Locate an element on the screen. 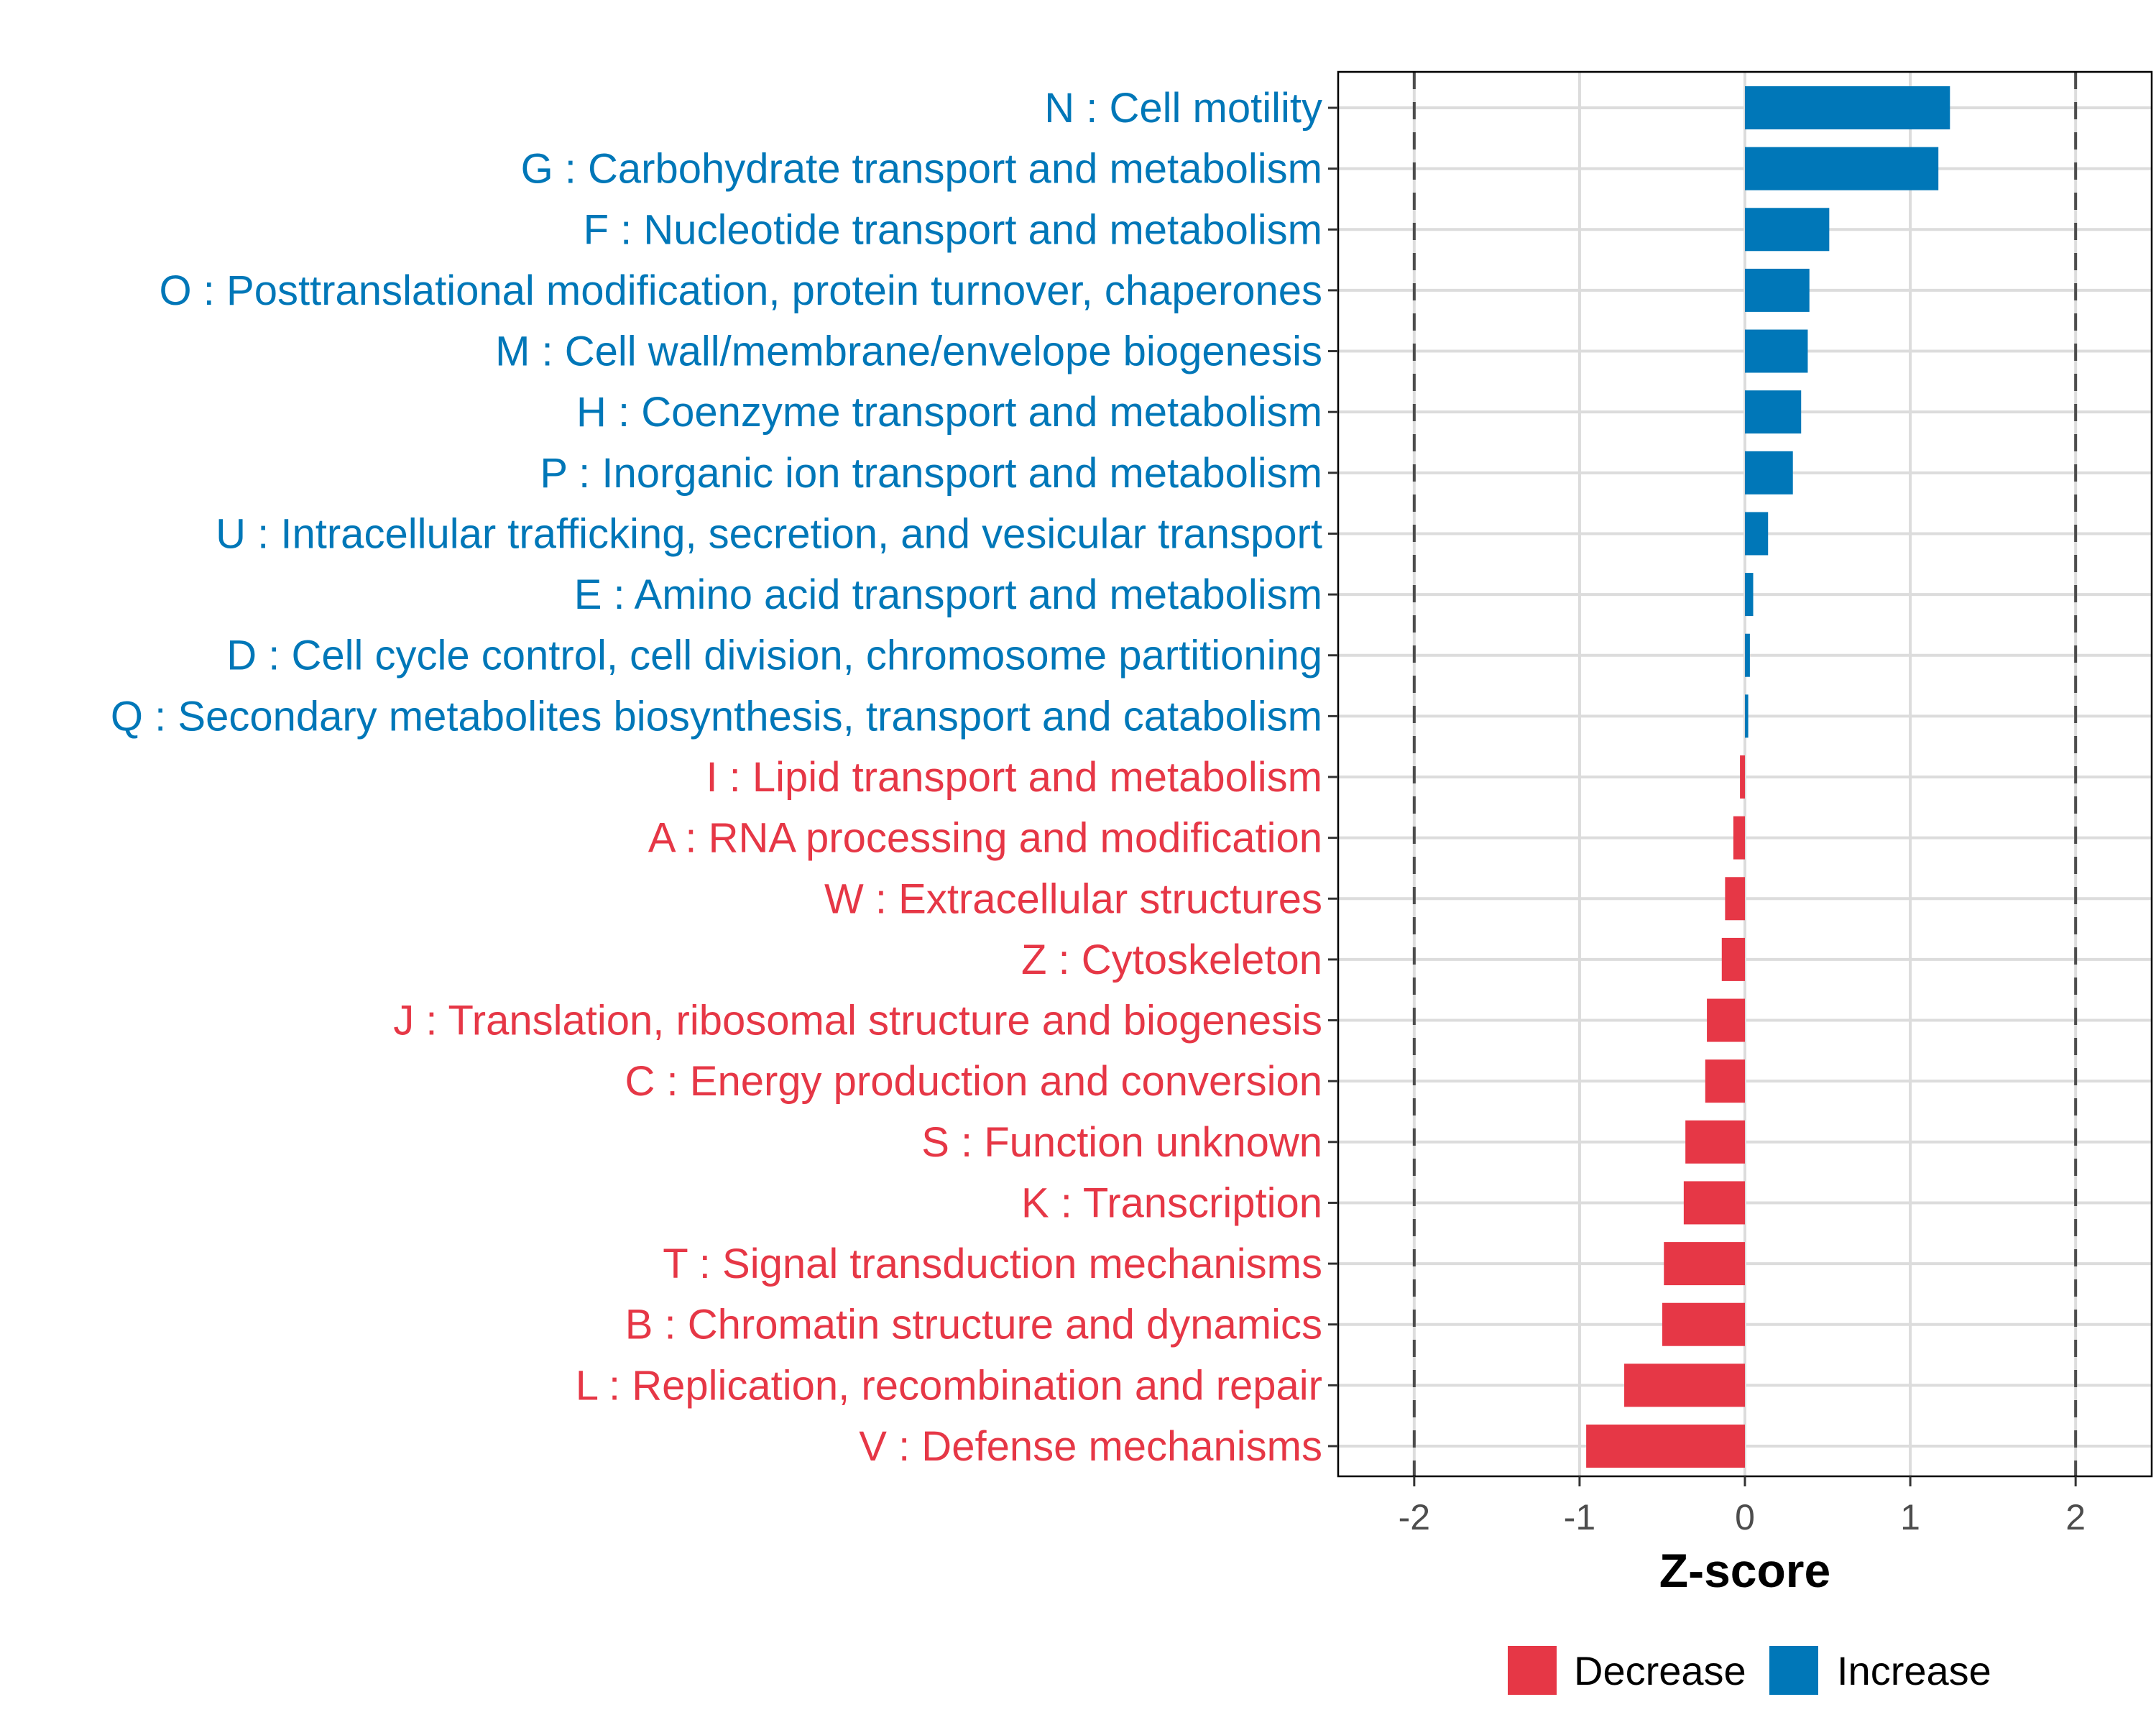 The image size is (2156, 1725). legend: Decrease Increase is located at coordinates (1750, 1670).